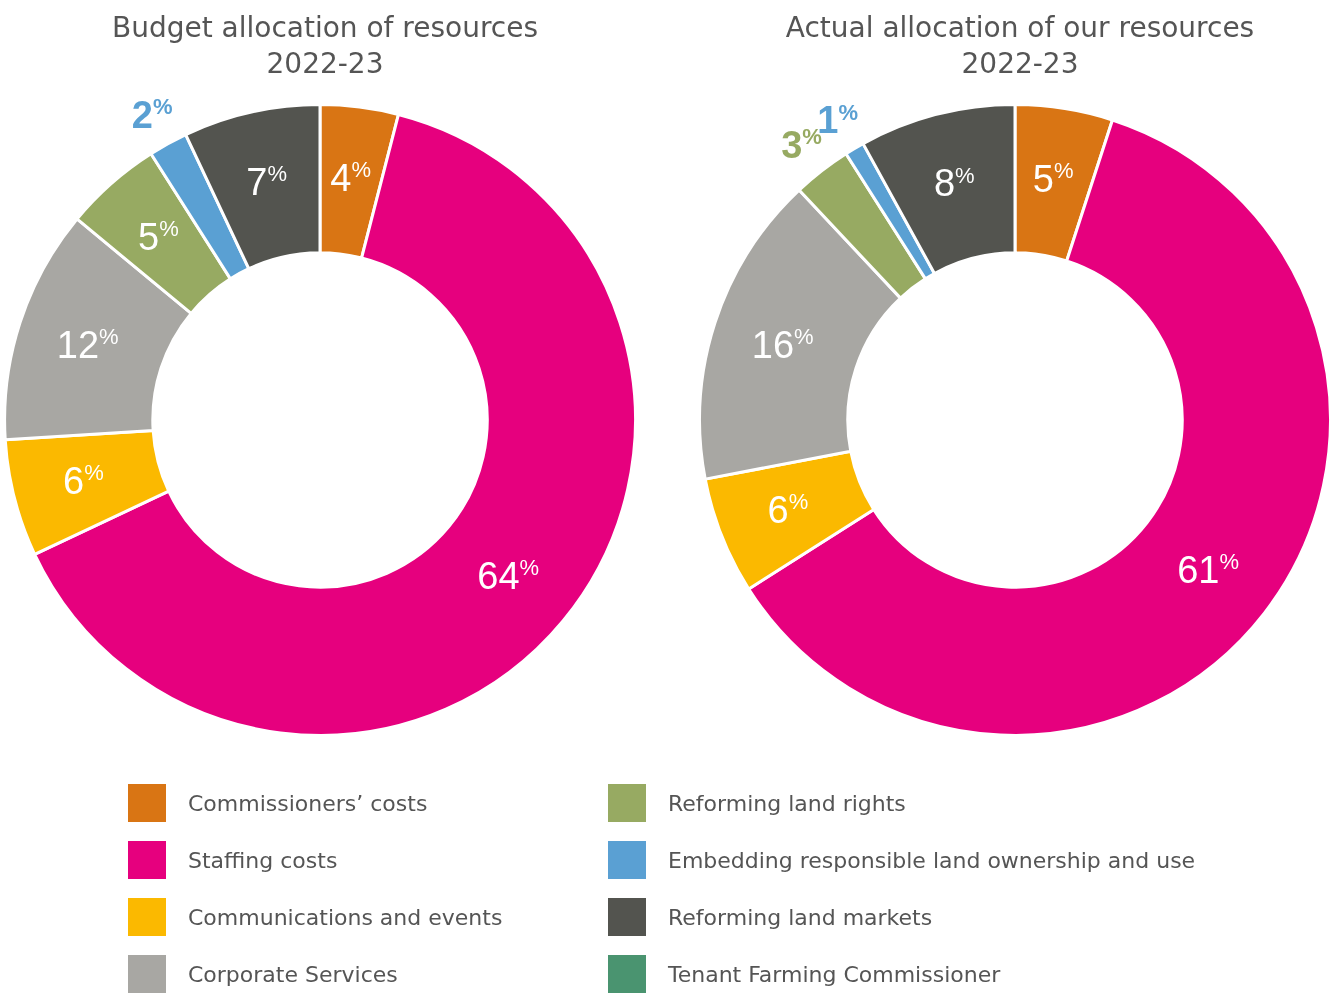 The width and height of the screenshot is (1330, 1000). Describe the element at coordinates (308, 803) in the screenshot. I see `legend-label: Commissioners’ costs` at that location.